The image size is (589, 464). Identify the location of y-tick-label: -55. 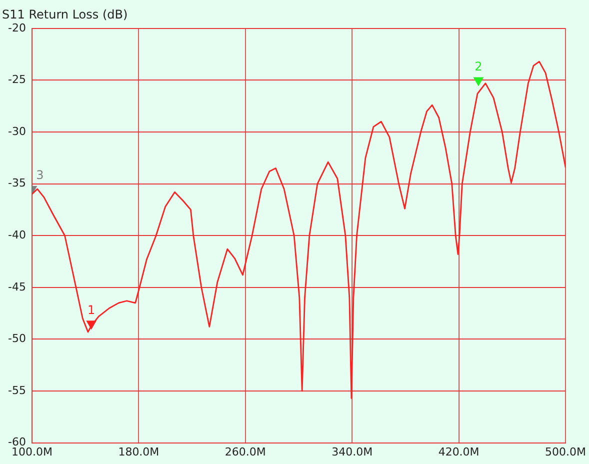
(17, 390).